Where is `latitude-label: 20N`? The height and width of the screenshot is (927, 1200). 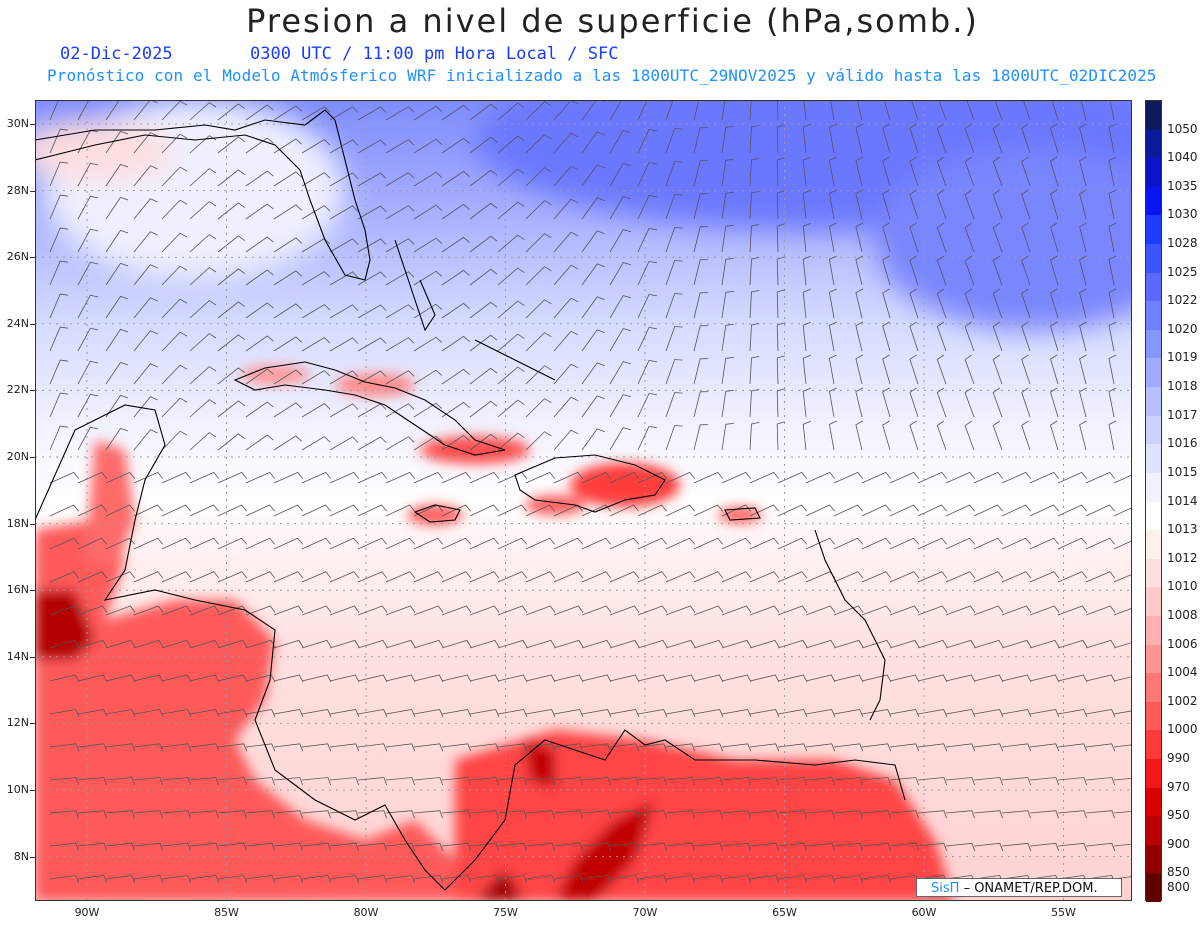 latitude-label: 20N is located at coordinates (17, 456).